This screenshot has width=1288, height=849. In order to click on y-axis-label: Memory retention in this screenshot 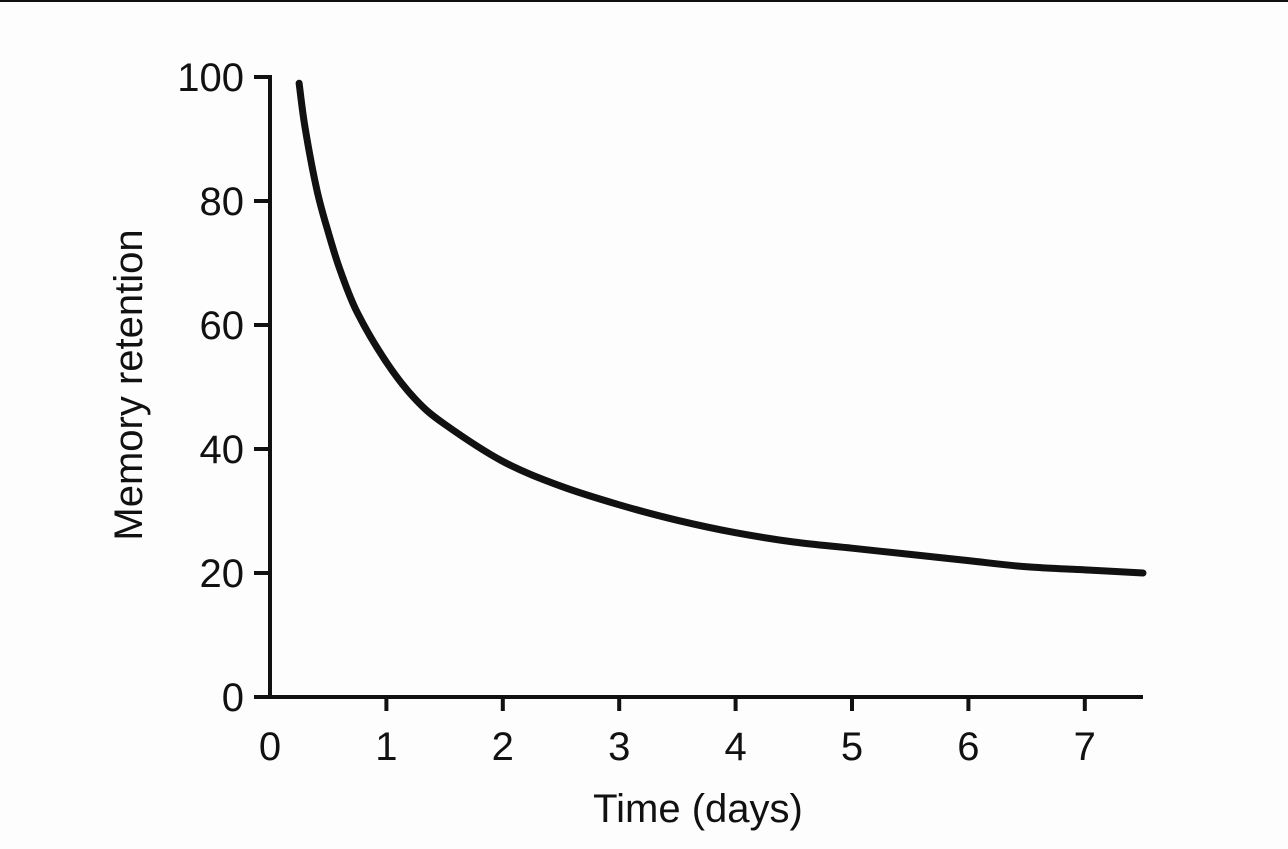, I will do `click(129, 384)`.